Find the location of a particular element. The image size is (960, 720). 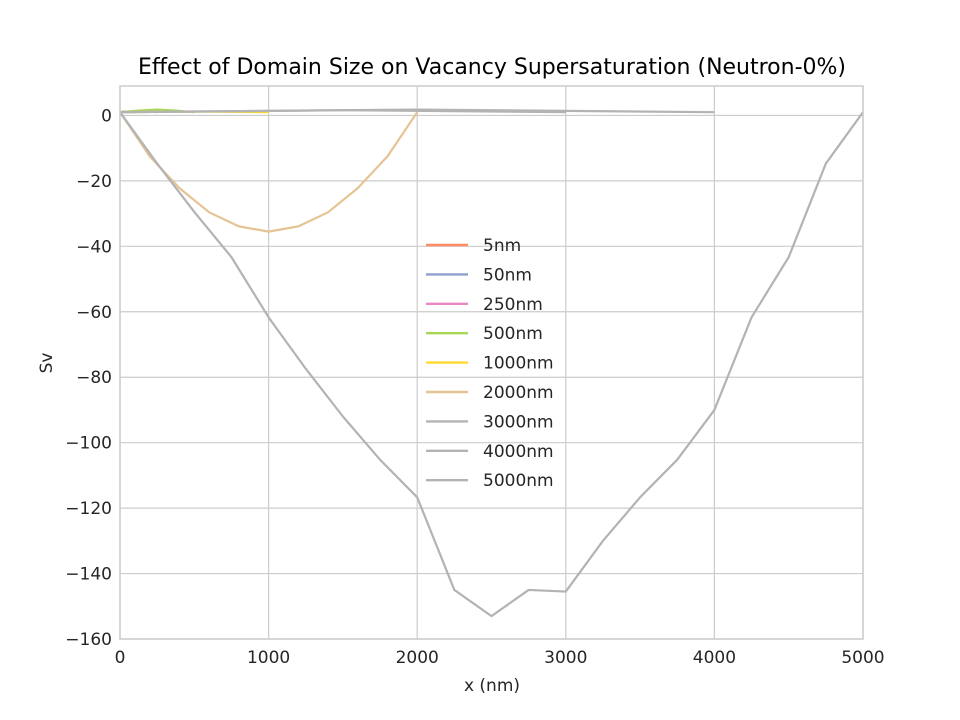

series-line-4000nm is located at coordinates (417, 111).